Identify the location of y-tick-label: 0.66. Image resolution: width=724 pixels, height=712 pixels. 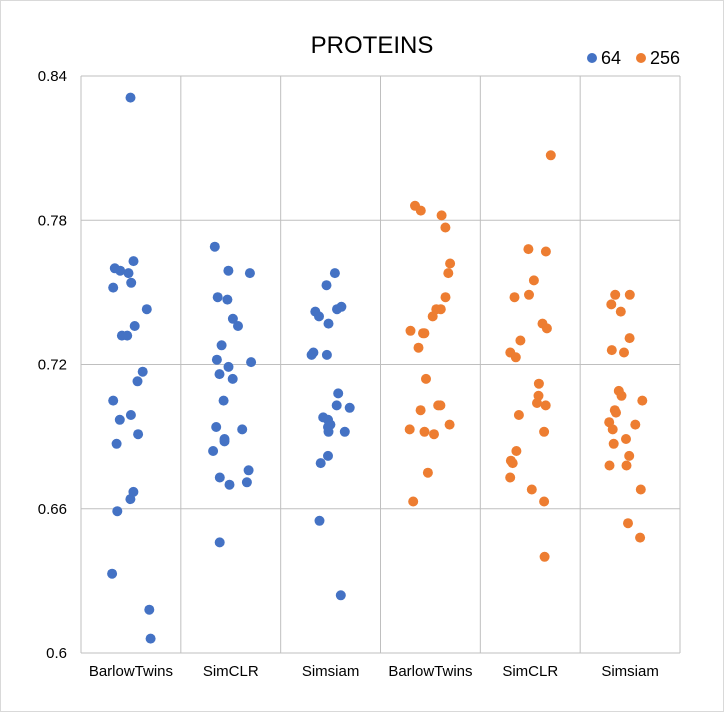
(52, 509).